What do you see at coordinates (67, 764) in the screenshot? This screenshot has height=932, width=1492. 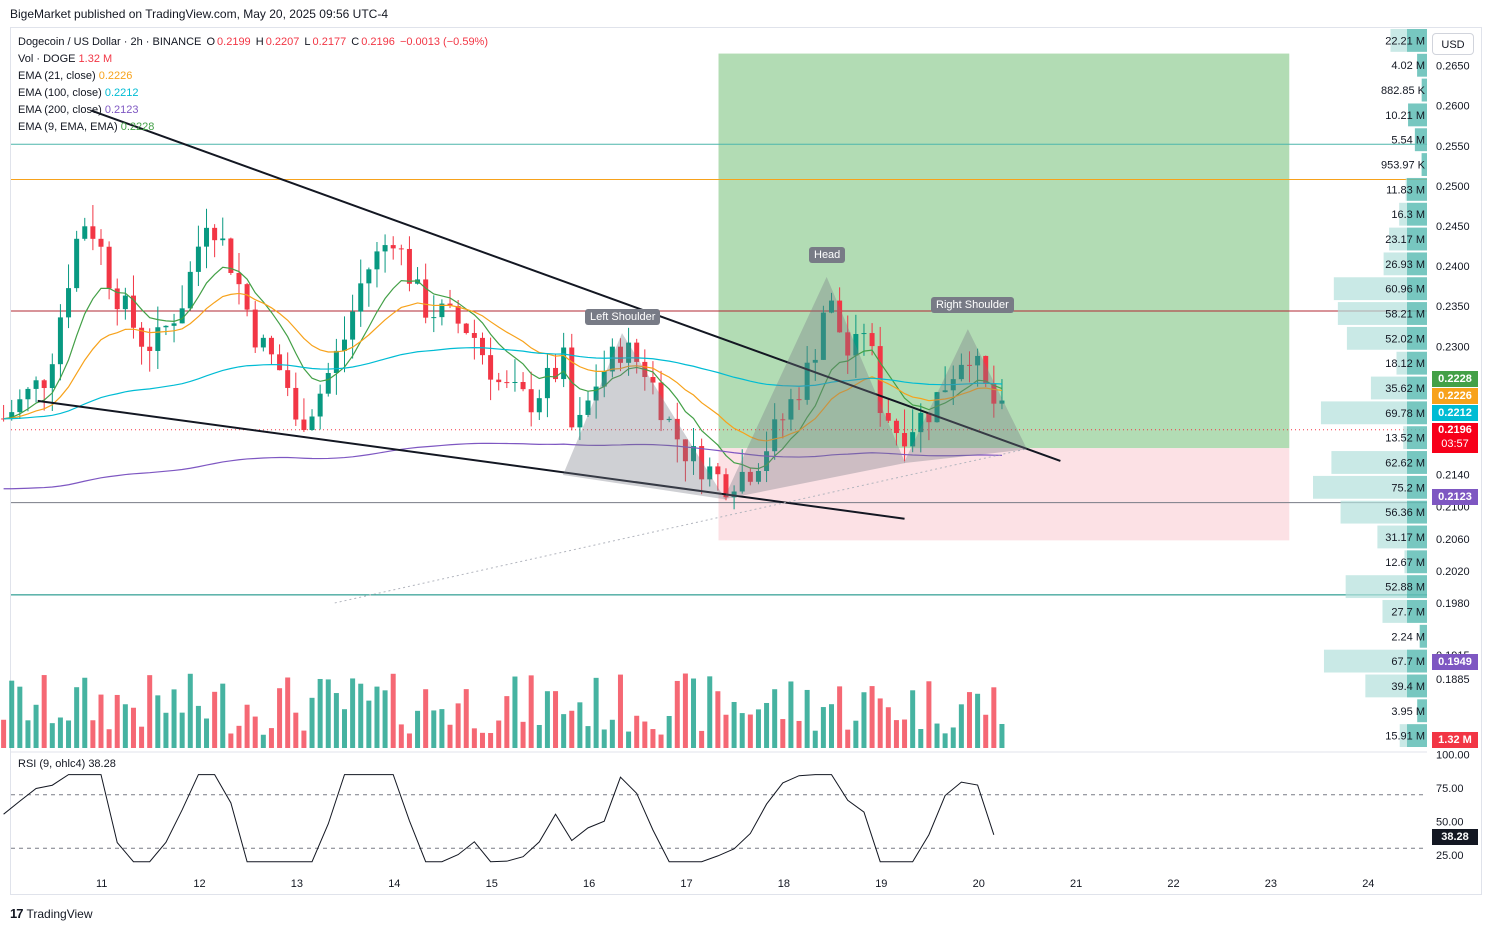 I see `rsi-legend: RSI (9, ohlc4) 38.28` at bounding box center [67, 764].